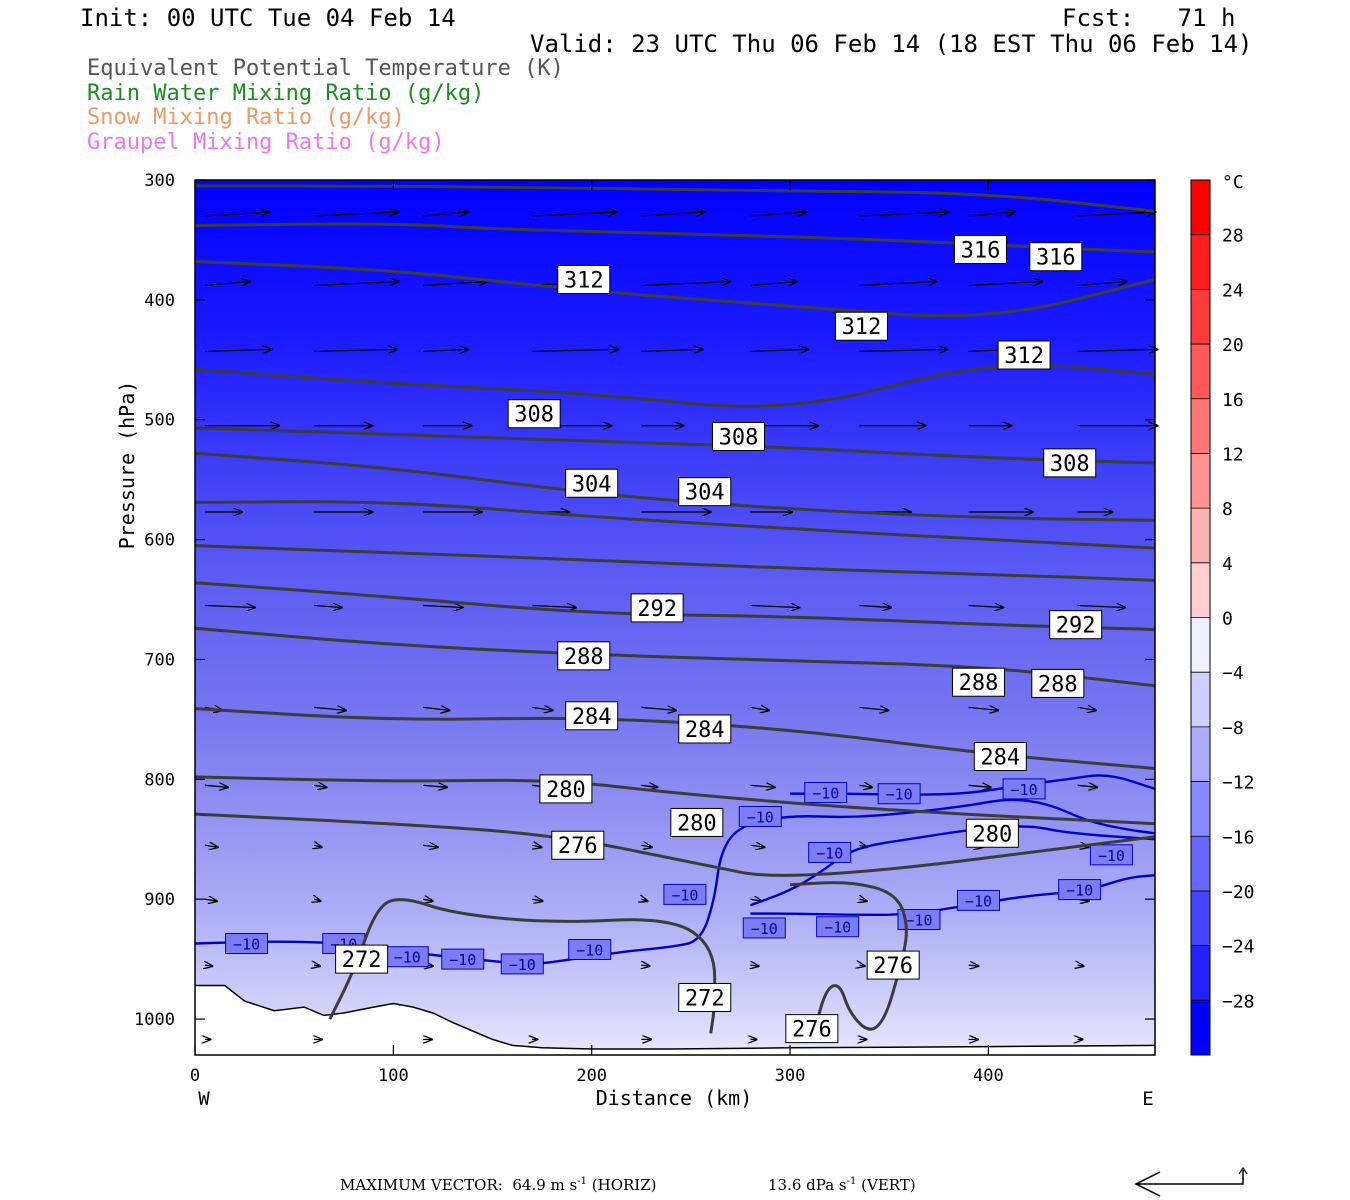 Image resolution: width=1350 pixels, height=1200 pixels. Describe the element at coordinates (1233, 182) in the screenshot. I see `colorbar-unit: °C` at that location.